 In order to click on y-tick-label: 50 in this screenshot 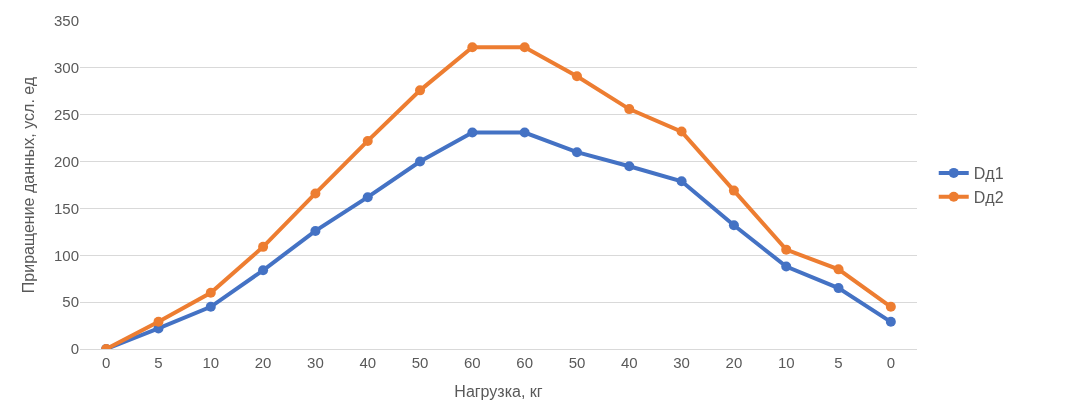, I will do `click(70, 302)`.